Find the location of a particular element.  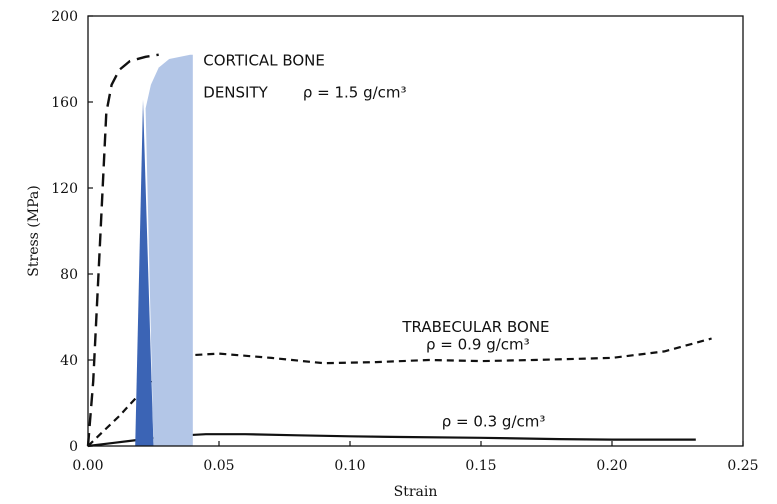

chart-annotation: ρ = 0.3 g/cm³ is located at coordinates (494, 422).